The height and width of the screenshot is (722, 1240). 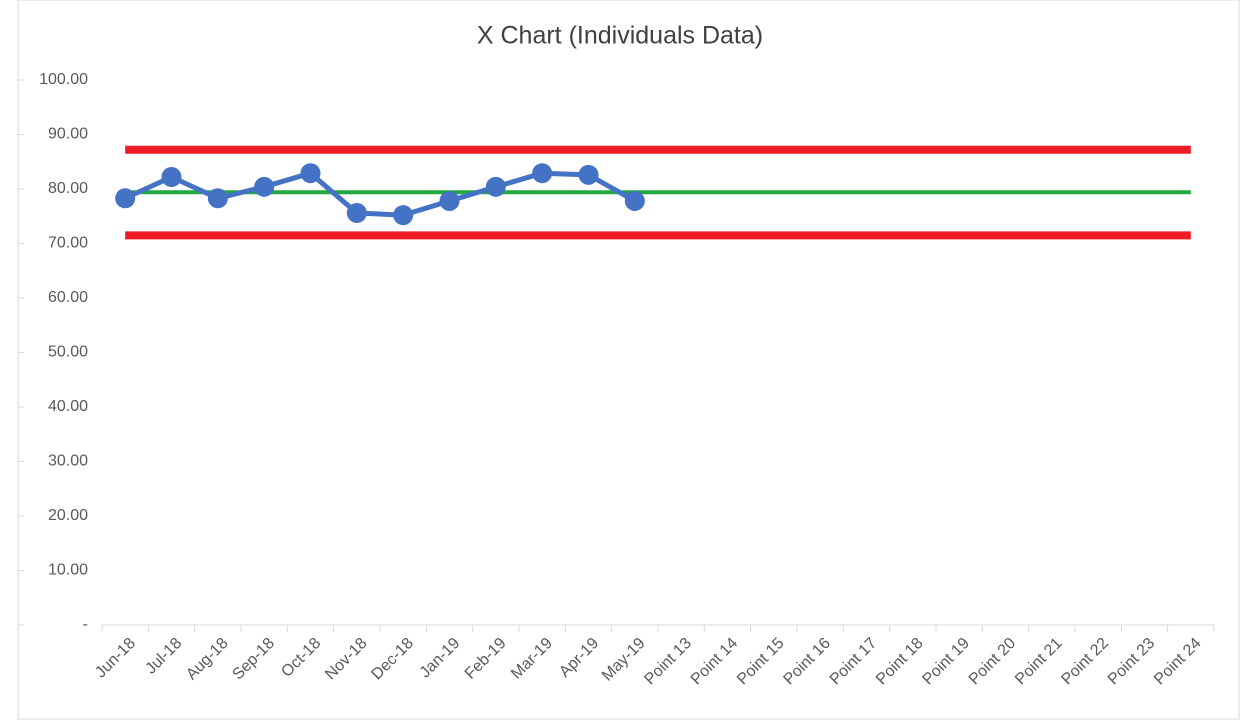 What do you see at coordinates (85, 624) in the screenshot?
I see `y-tick-label: -` at bounding box center [85, 624].